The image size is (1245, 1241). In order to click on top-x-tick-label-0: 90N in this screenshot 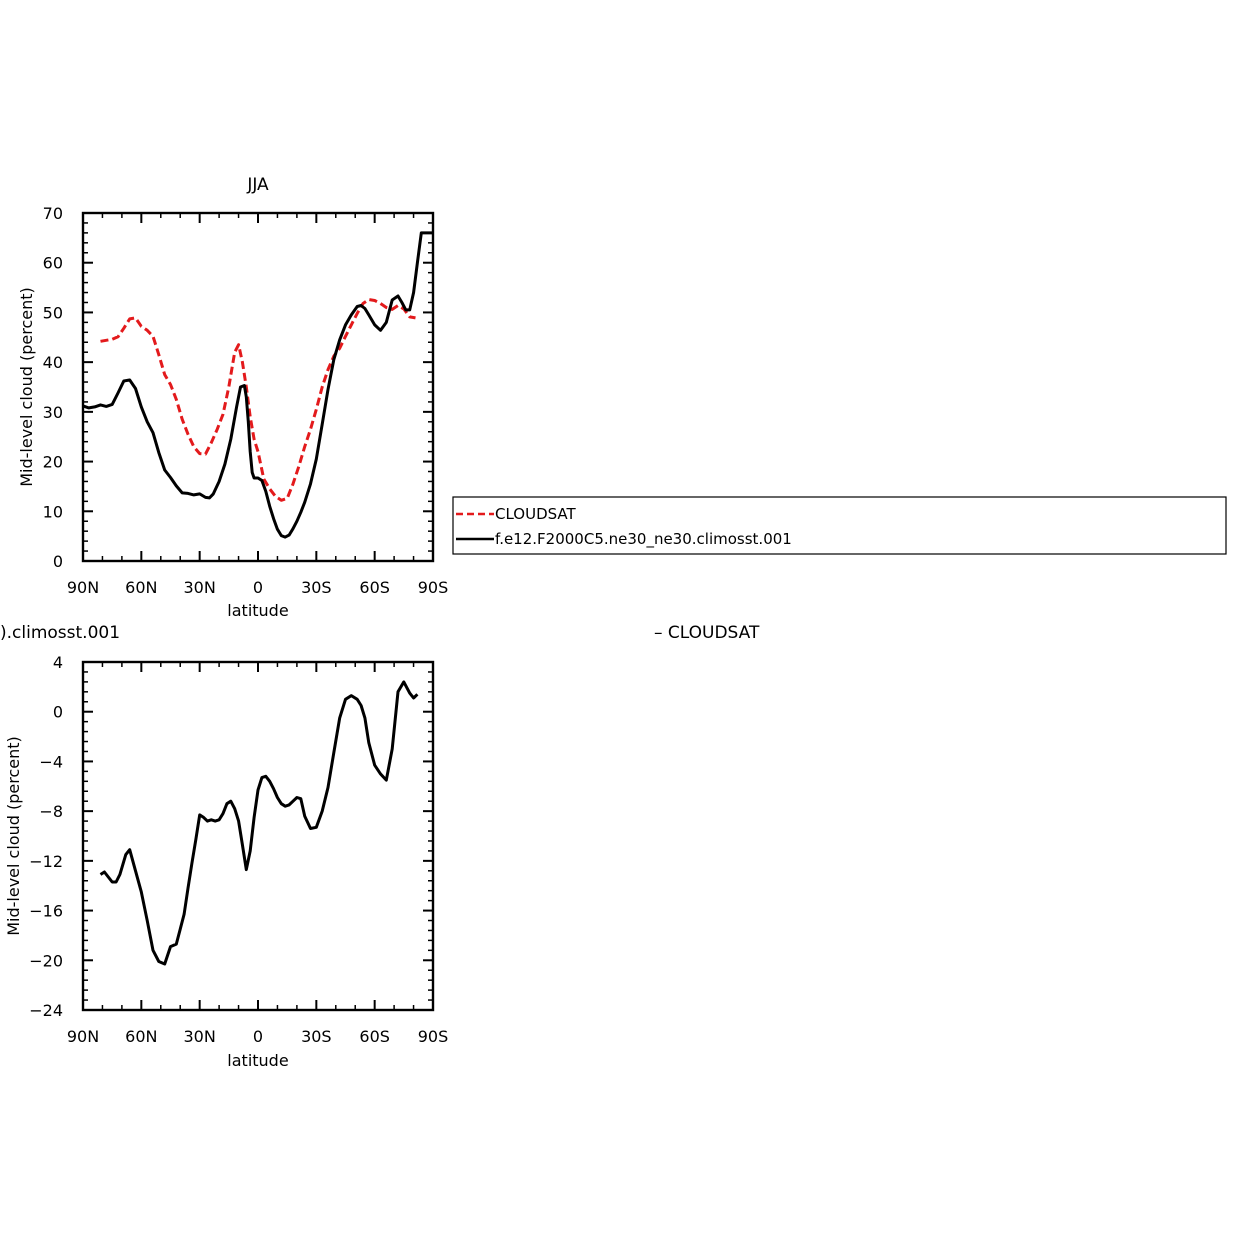, I will do `click(83, 587)`.